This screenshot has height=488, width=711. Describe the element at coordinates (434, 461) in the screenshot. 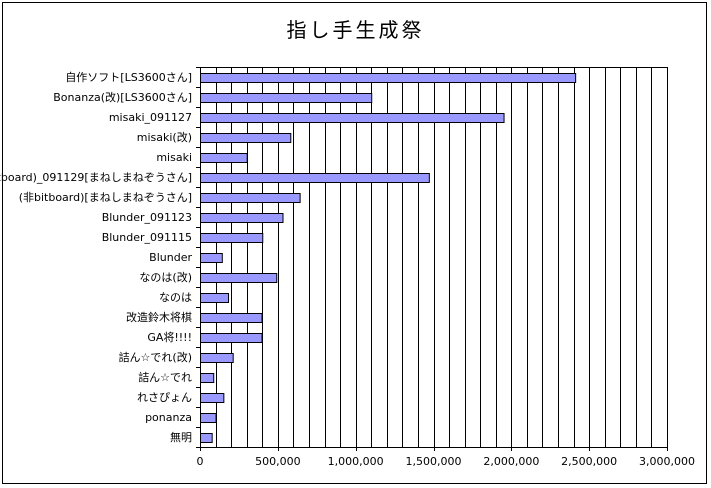

I see `x-tick-label: 1,500,000` at that location.